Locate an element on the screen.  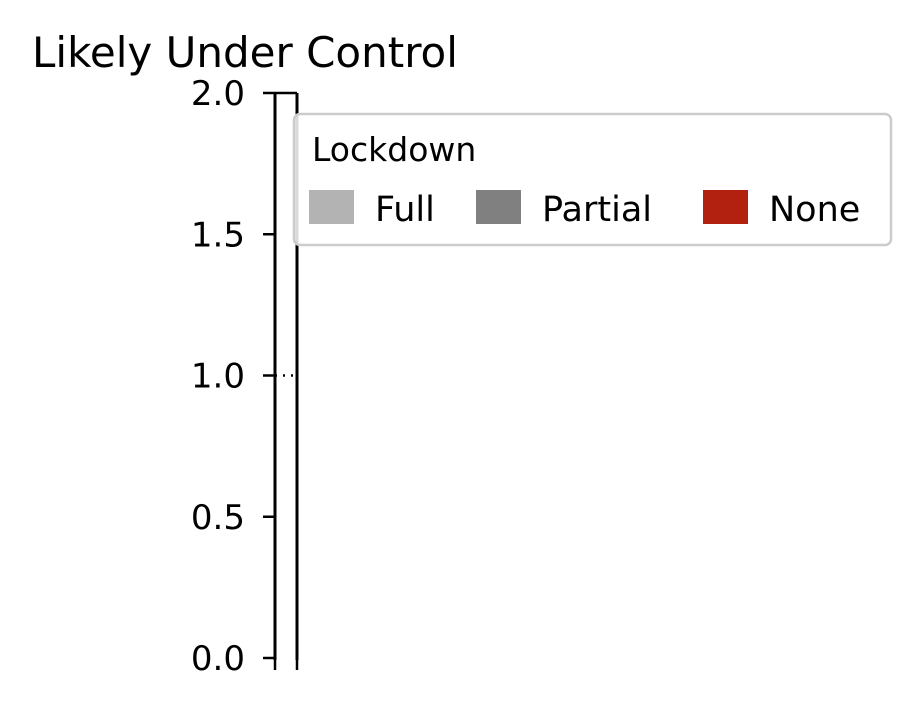
legend-swatch-partial is located at coordinates (498, 207).